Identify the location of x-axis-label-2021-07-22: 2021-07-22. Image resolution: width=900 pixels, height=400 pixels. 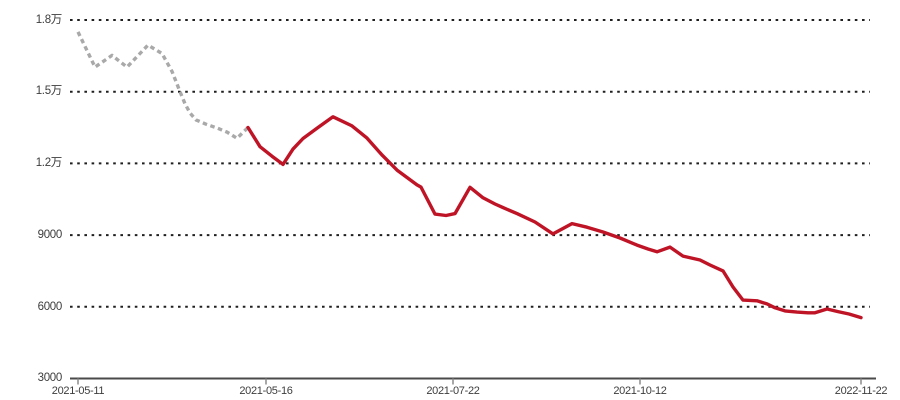
(453, 391).